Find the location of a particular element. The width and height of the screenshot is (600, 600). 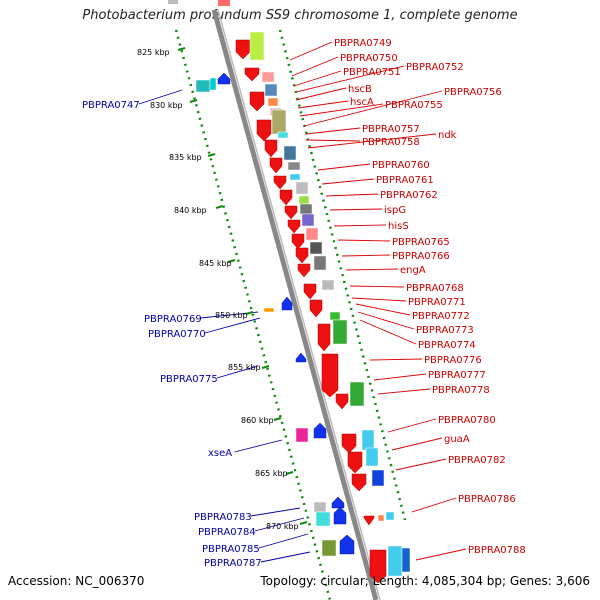

scale-tick-label: 865 kbp is located at coordinates (271, 473).